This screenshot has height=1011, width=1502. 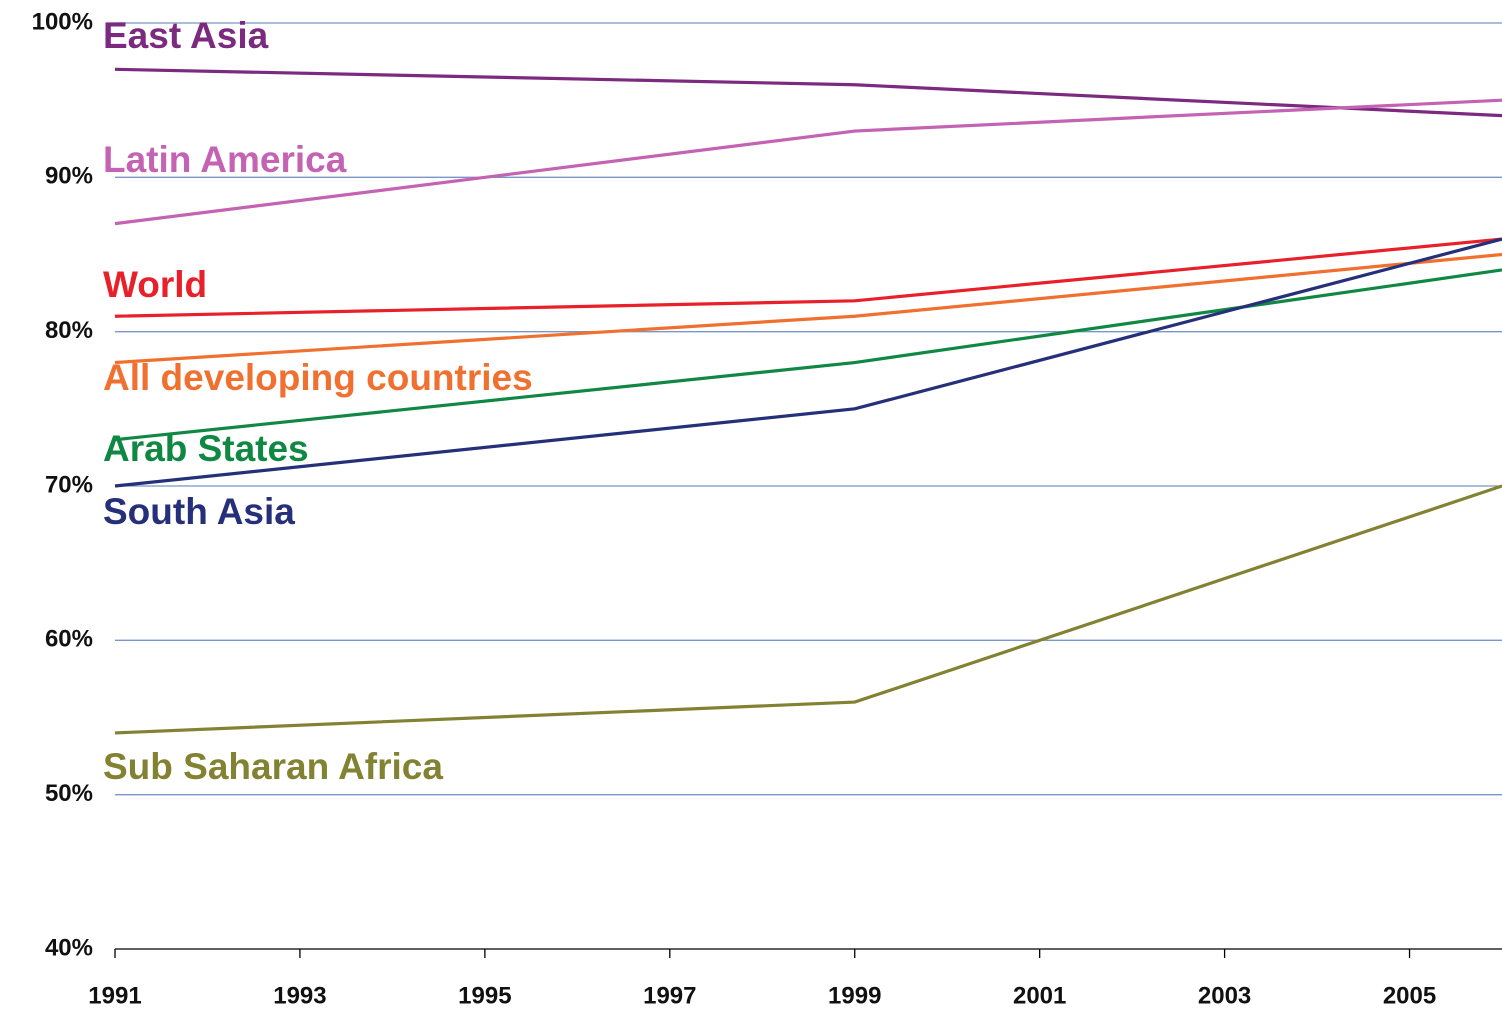 I want to click on y-tick-label: 80%, so click(x=69, y=330).